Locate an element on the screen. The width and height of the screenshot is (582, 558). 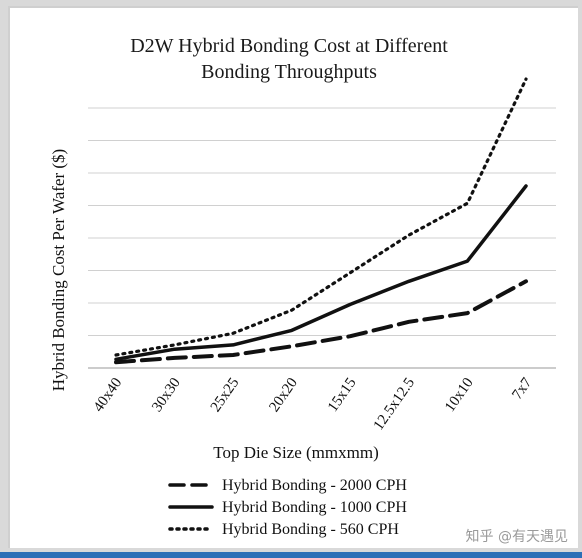
x-tick-label: 15x15 is located at coordinates (342, 395).